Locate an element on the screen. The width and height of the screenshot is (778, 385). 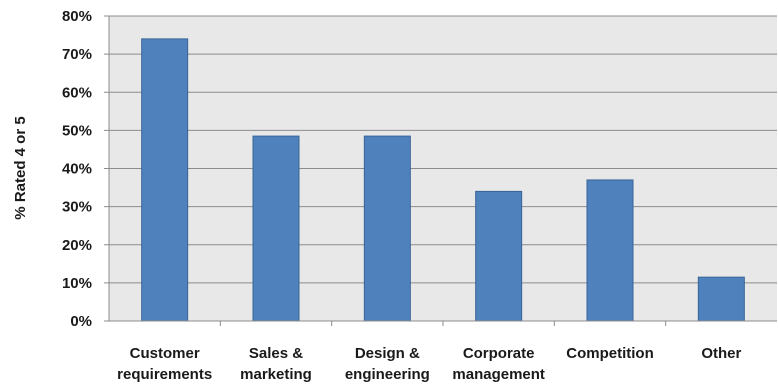
y-axis-label: % Rated 4 or 5 is located at coordinates (20, 167).